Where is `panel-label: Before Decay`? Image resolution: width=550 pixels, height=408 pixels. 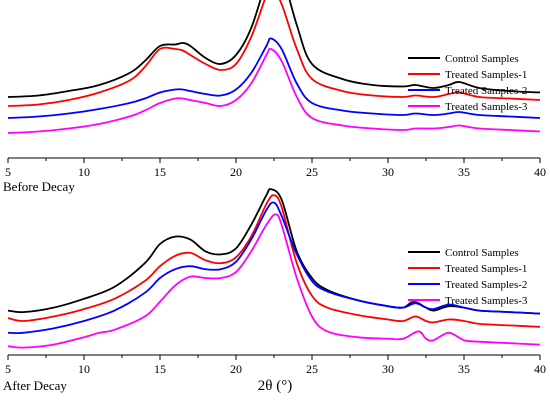 panel-label: Before Decay is located at coordinates (39, 186).